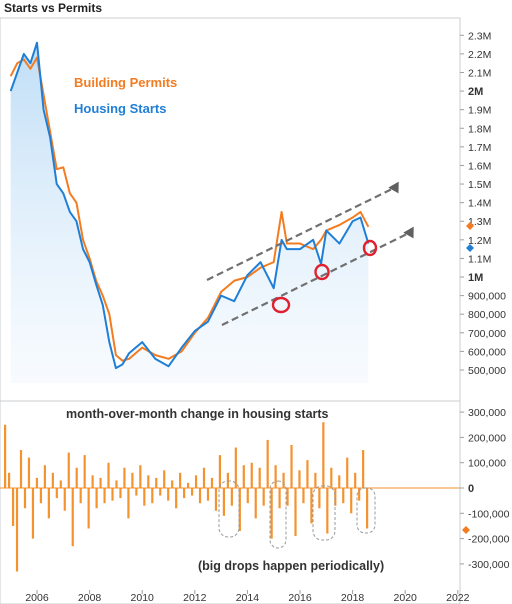 This screenshot has height=604, width=512. Describe the element at coordinates (489, 514) in the screenshot. I see `y-tick-label: -100,000` at that location.